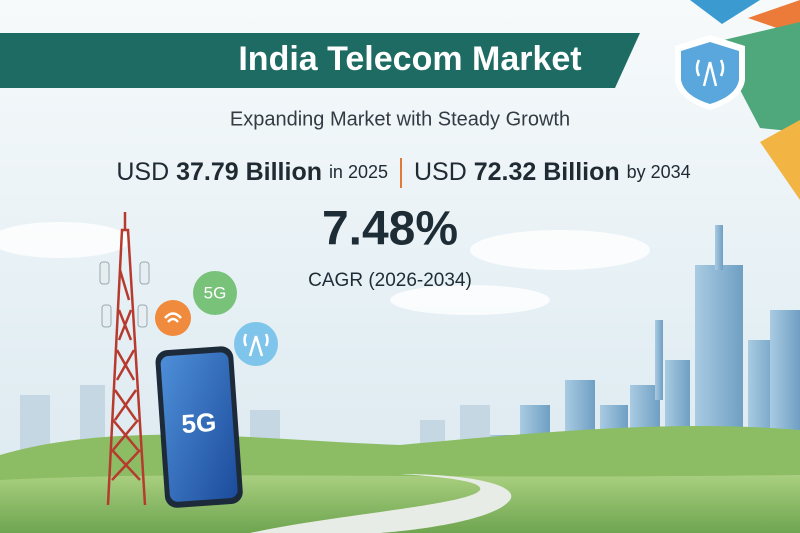 This screenshot has width=800, height=533. I want to click on shield-inner, so click(710, 73).